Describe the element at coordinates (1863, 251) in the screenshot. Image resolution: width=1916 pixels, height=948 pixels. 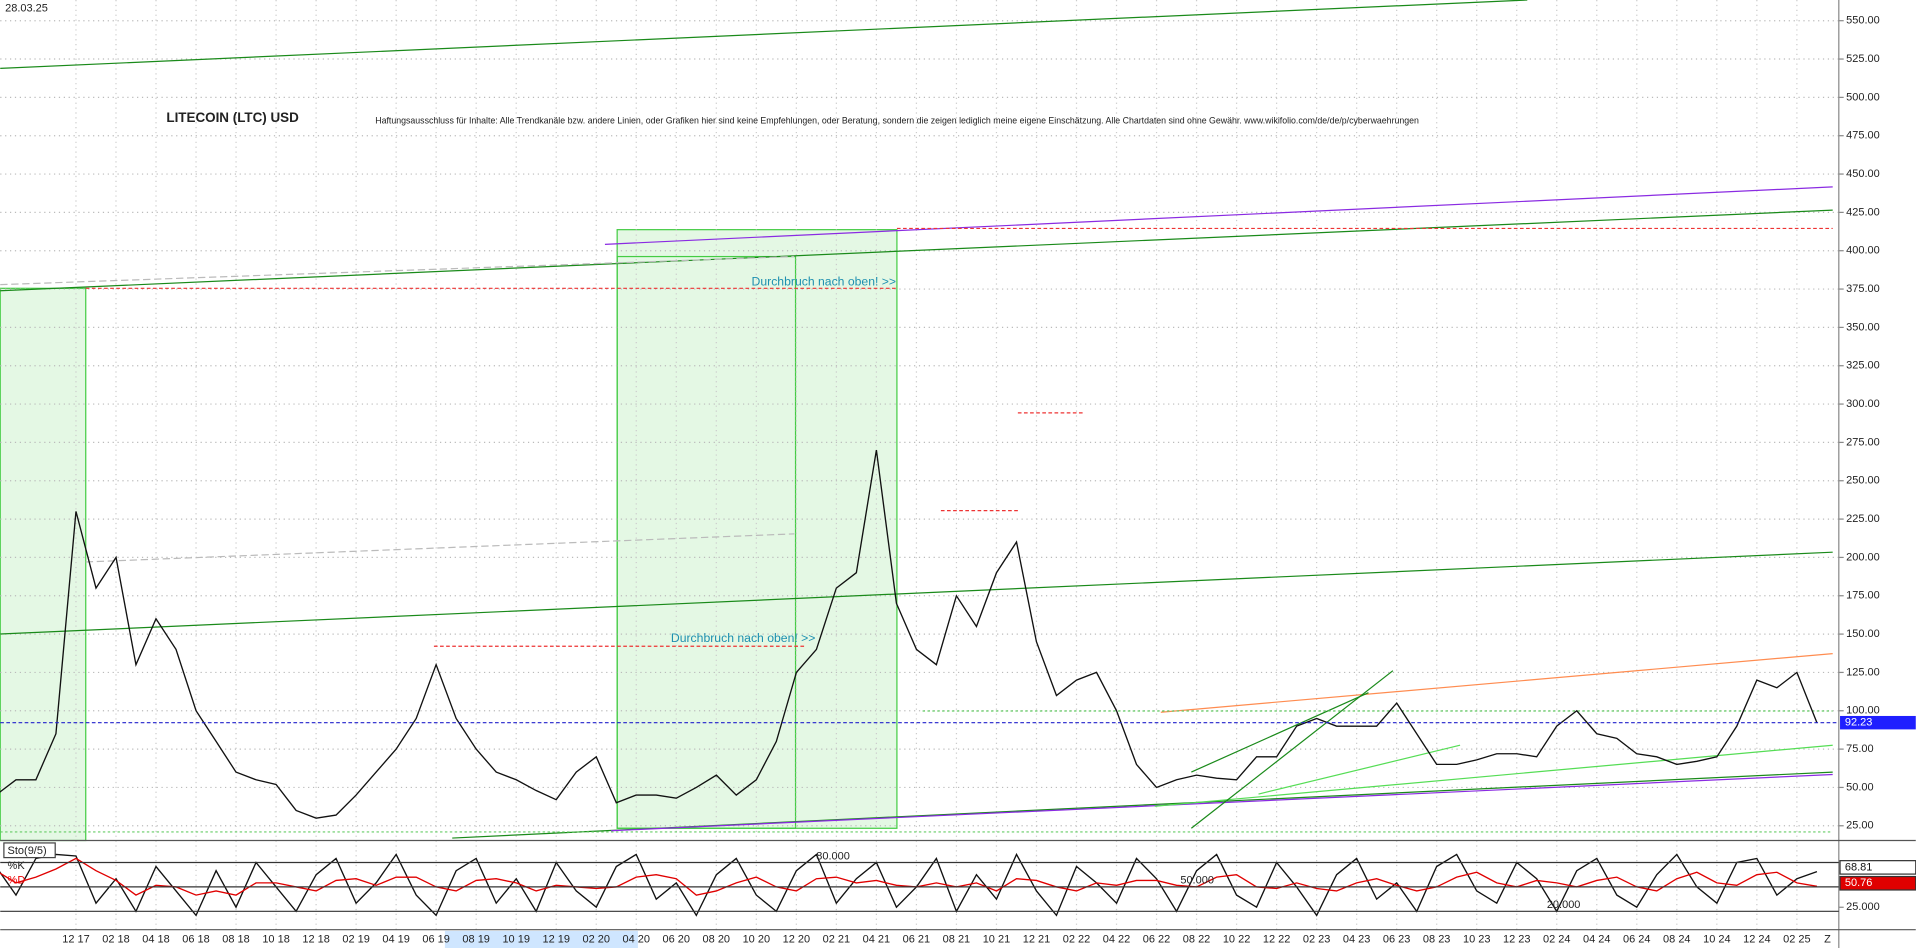
I see `y-tick-label: 400.00` at that location.